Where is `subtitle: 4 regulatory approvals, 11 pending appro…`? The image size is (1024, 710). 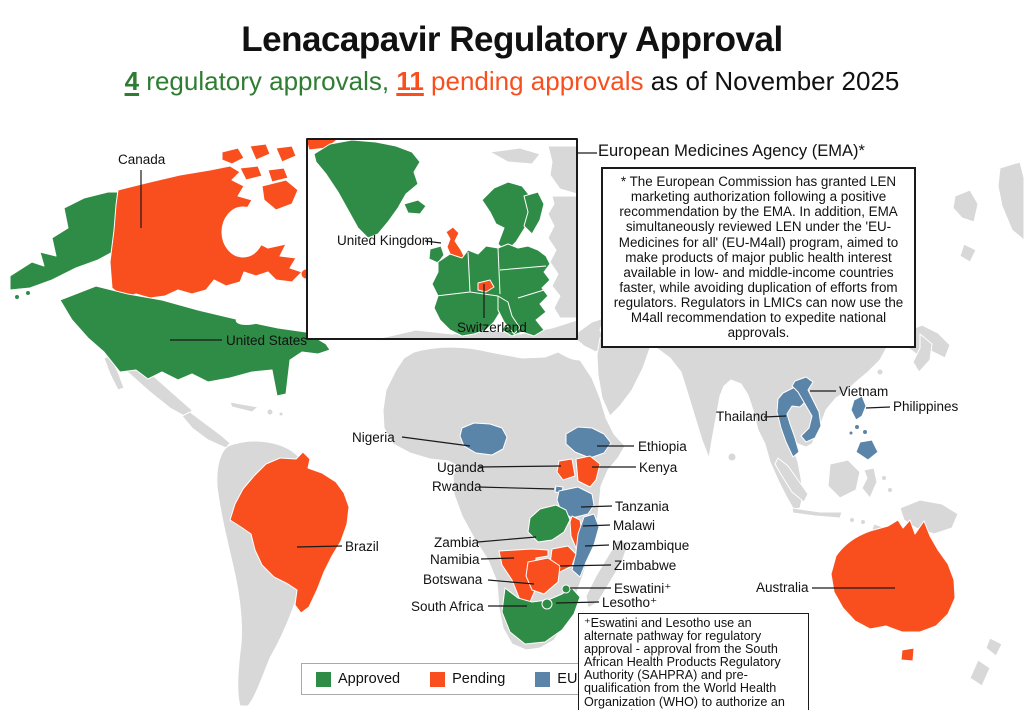
subtitle: 4 regulatory approvals, 11 pending appro… is located at coordinates (512, 81).